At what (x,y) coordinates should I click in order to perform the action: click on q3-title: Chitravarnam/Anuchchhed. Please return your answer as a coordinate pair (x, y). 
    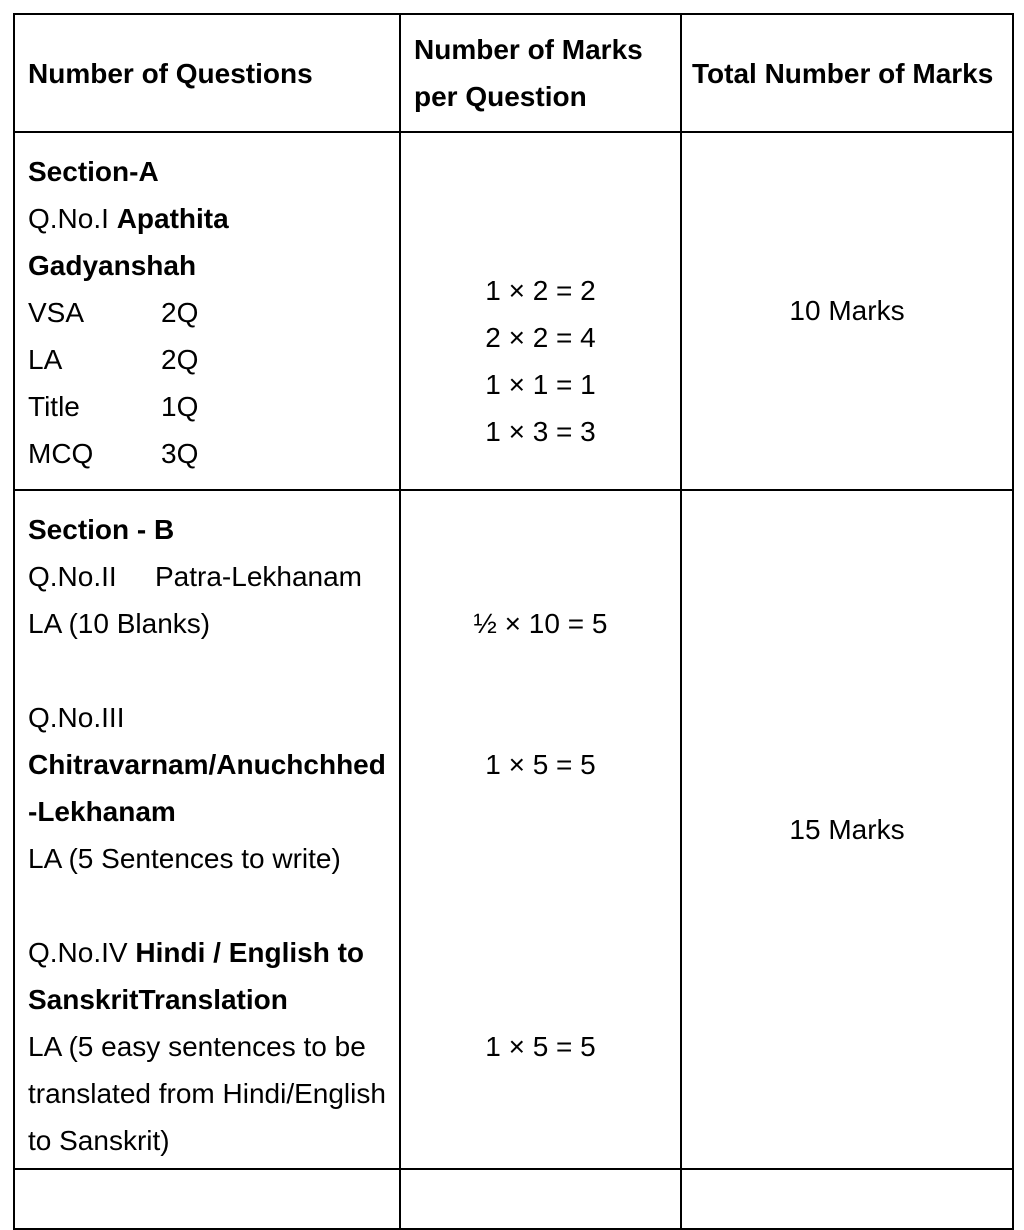
    Looking at the image, I should click on (207, 764).